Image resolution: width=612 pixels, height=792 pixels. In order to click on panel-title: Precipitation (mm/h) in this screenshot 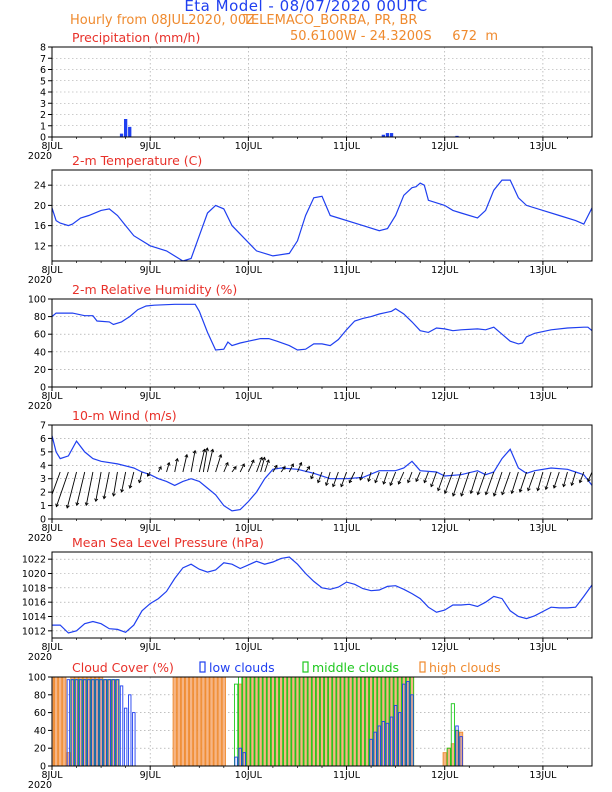, I will do `click(136, 37)`.